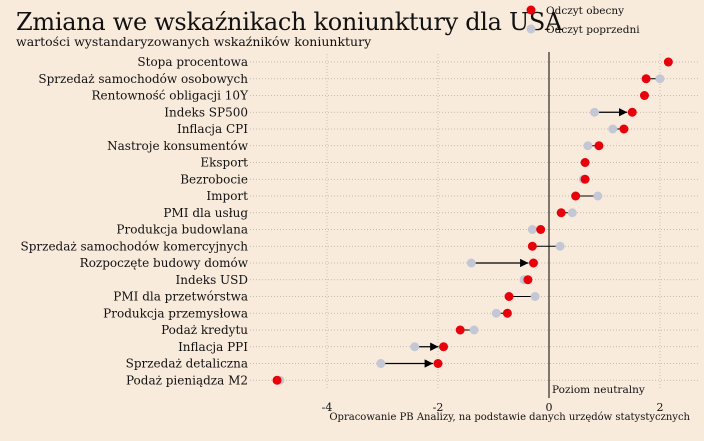 Image resolution: width=704 pixels, height=441 pixels. What do you see at coordinates (143, 79) in the screenshot?
I see `category-label: Sprzedaż samochodów osobowych` at bounding box center [143, 79].